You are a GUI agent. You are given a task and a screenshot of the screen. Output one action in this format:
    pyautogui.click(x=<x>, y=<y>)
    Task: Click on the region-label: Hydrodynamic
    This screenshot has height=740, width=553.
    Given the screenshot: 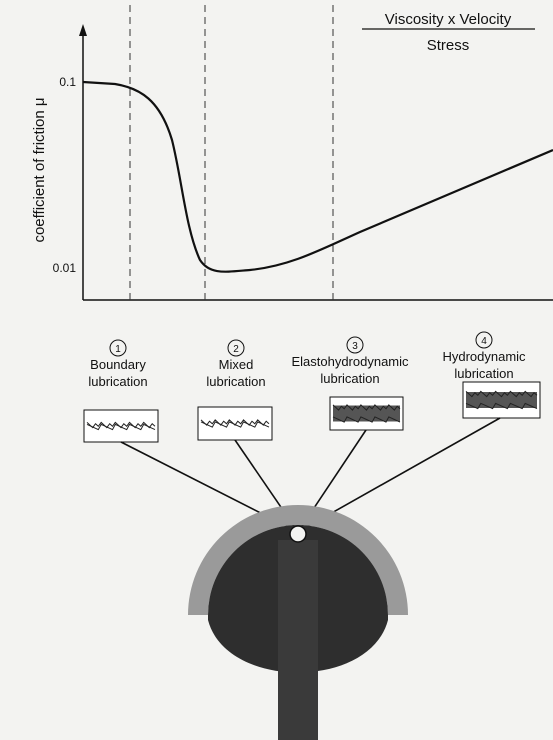 What is the action you would take?
    pyautogui.click(x=484, y=356)
    